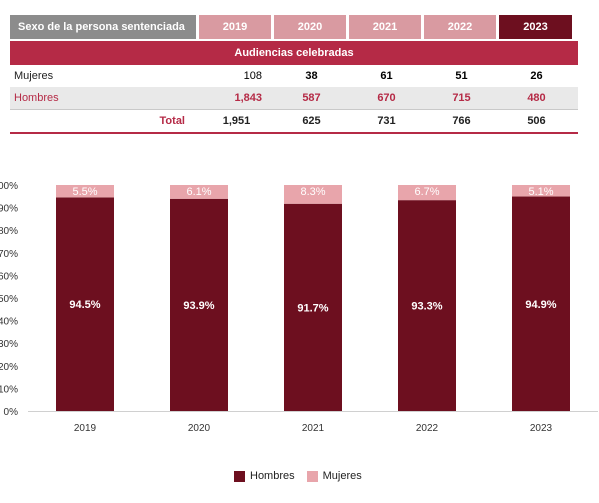  I want to click on bar-hombres-2022, so click(427, 305).